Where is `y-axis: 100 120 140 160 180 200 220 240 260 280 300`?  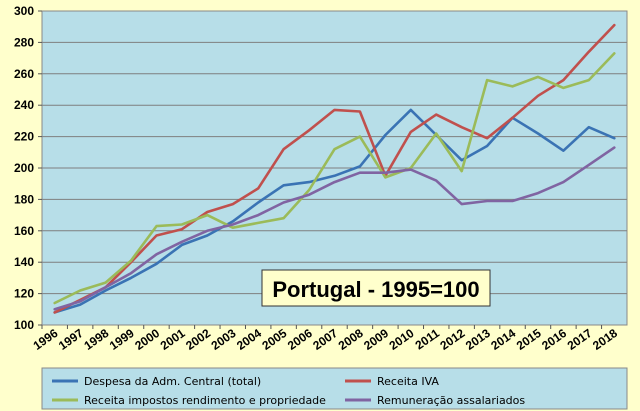 y-axis: 100 120 140 160 180 200 220 240 260 280 300 is located at coordinates (28, 168).